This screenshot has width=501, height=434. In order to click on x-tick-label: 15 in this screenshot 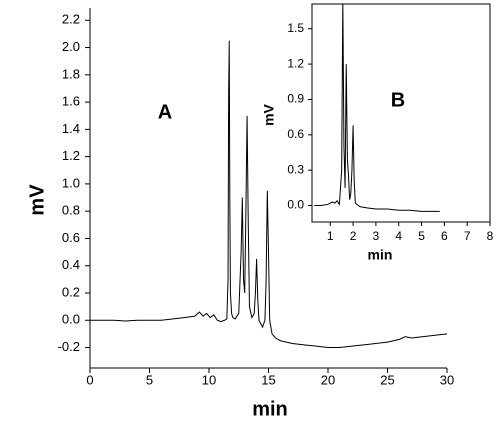, I will do `click(268, 379)`.